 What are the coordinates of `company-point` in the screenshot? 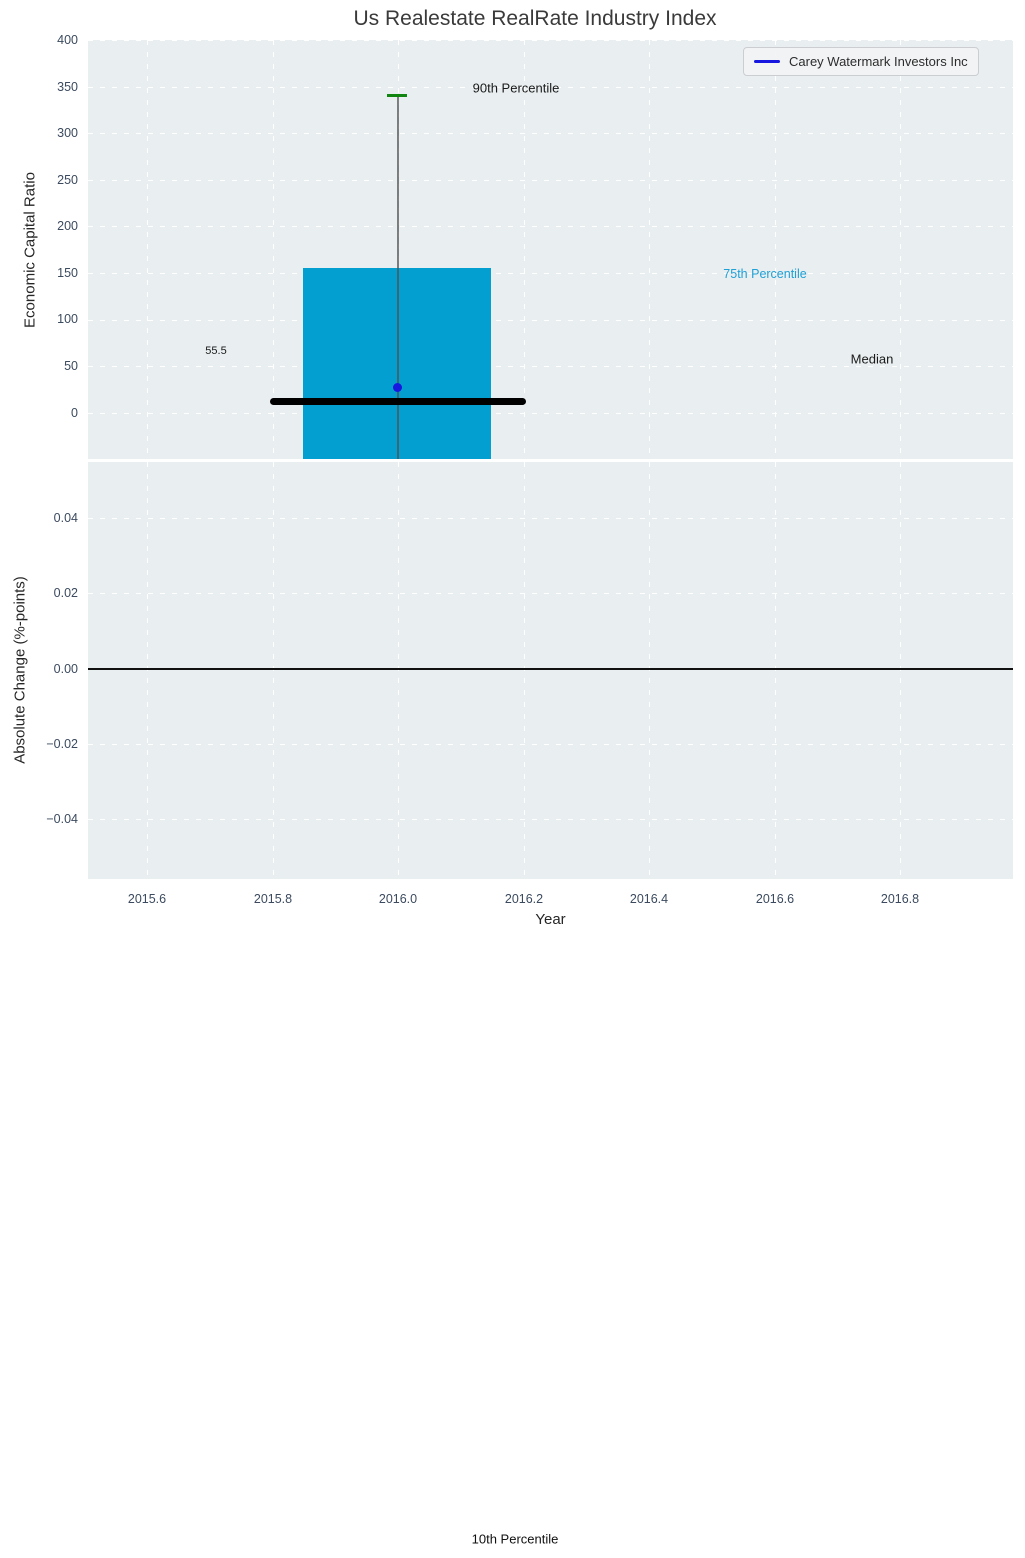 It's located at (397, 387).